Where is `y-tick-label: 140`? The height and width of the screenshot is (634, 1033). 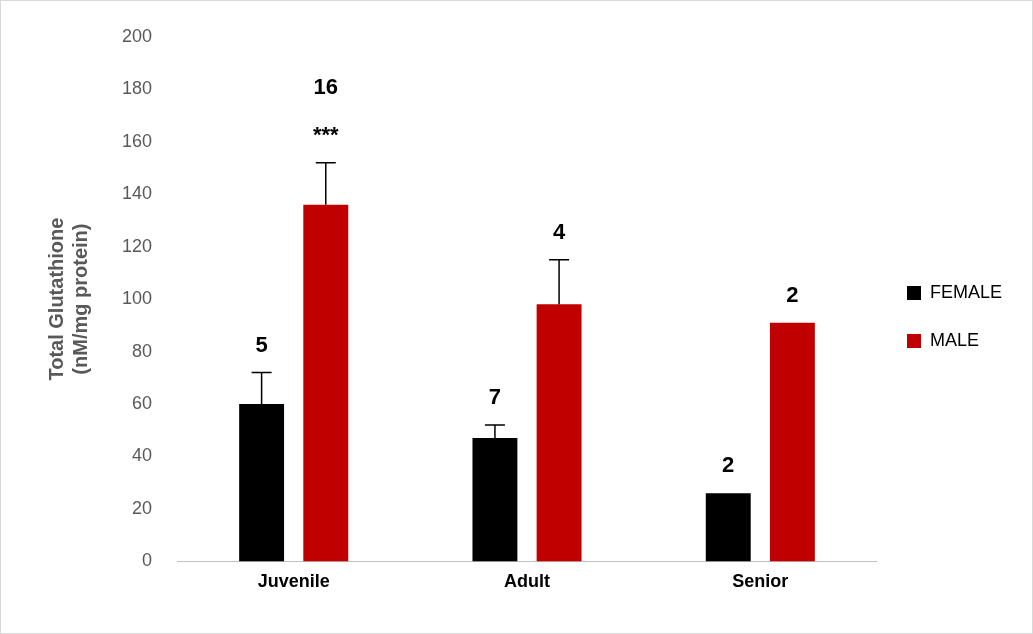 y-tick-label: 140 is located at coordinates (137, 193).